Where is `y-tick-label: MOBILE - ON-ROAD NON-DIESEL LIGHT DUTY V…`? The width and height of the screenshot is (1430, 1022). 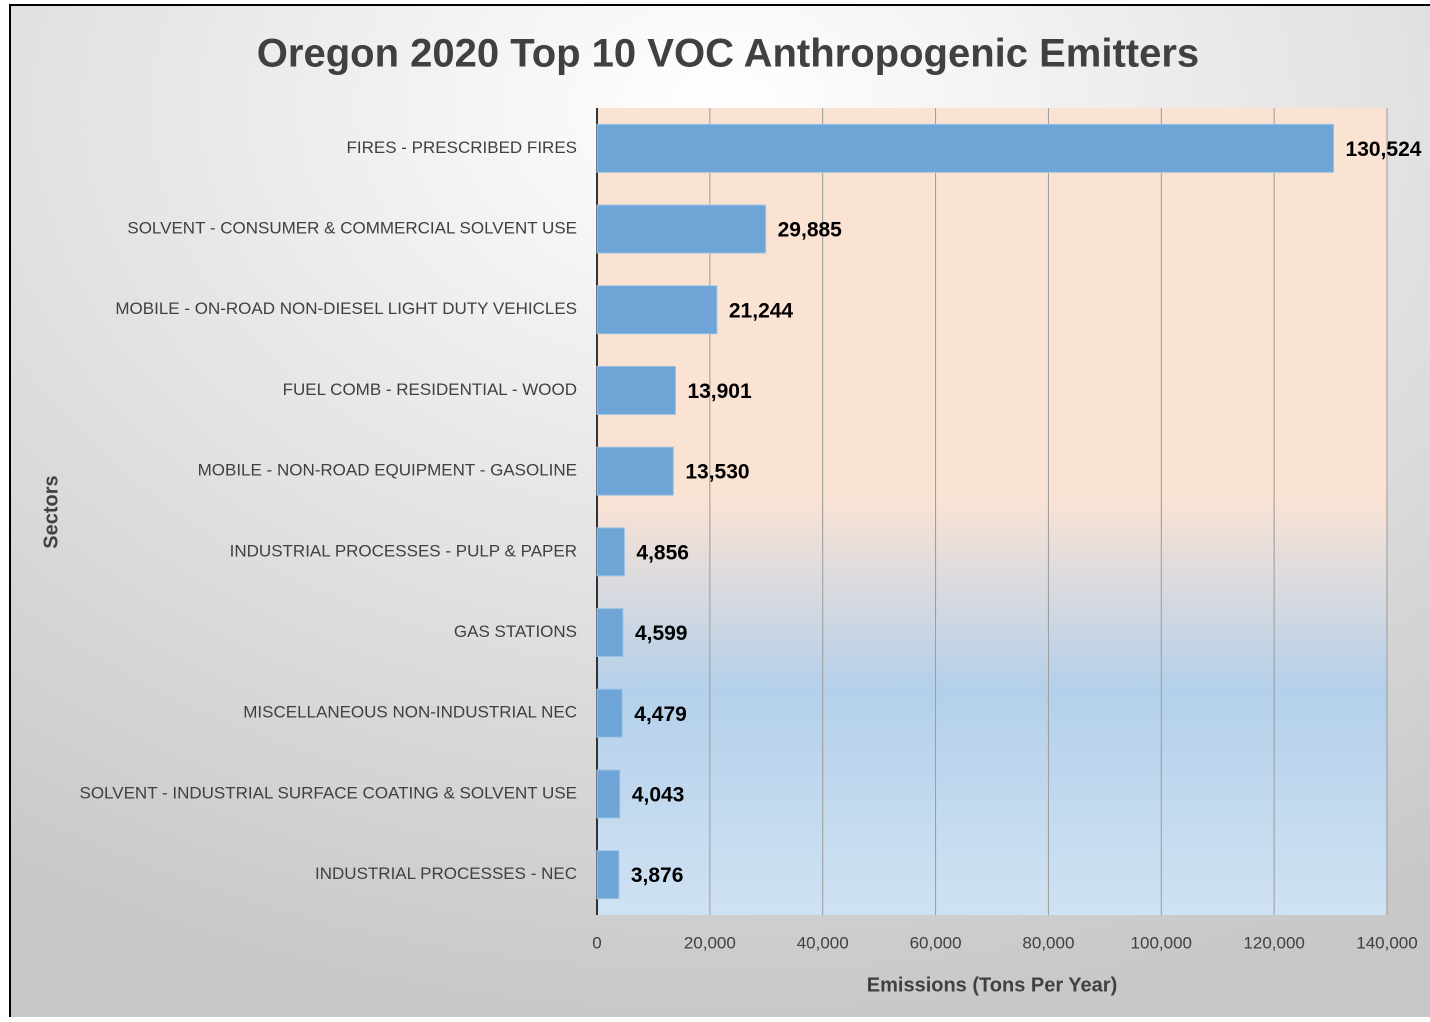 y-tick-label: MOBILE - ON-ROAD NON-DIESEL LIGHT DUTY V… is located at coordinates (346, 308).